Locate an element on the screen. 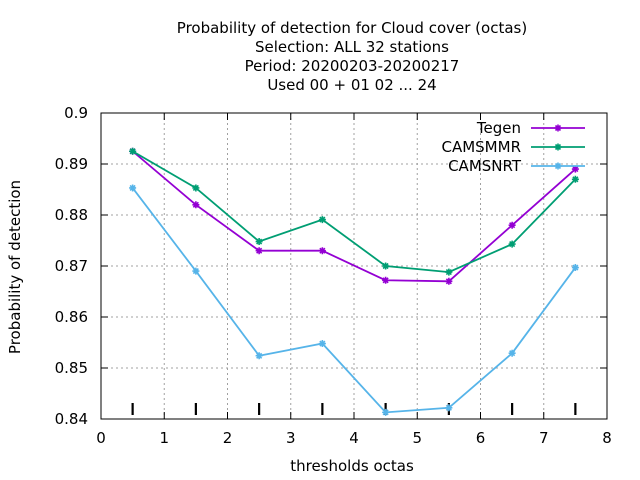 This screenshot has height=480, width=640. y-tick-label: 0.85 is located at coordinates (71, 368).